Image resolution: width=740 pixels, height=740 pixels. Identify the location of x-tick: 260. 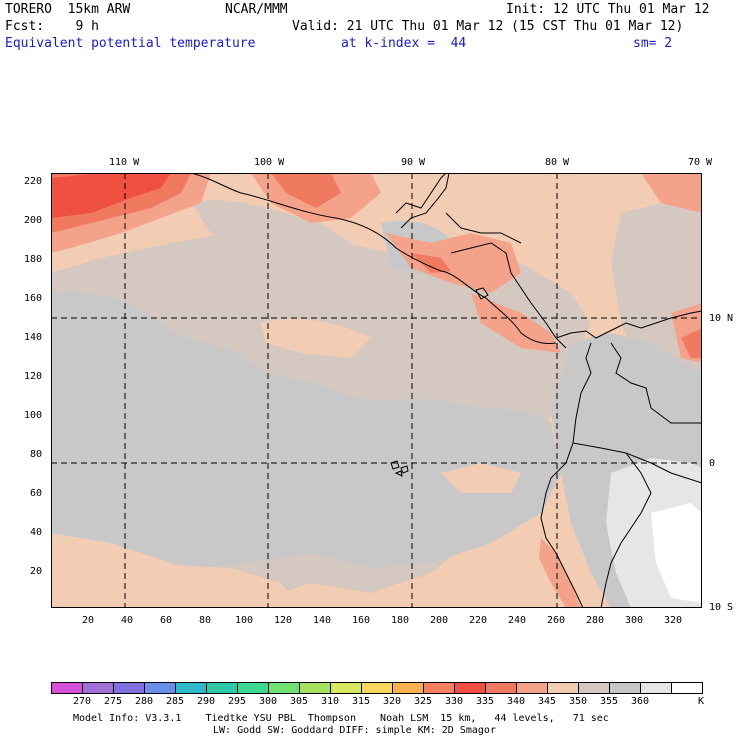
(556, 620).